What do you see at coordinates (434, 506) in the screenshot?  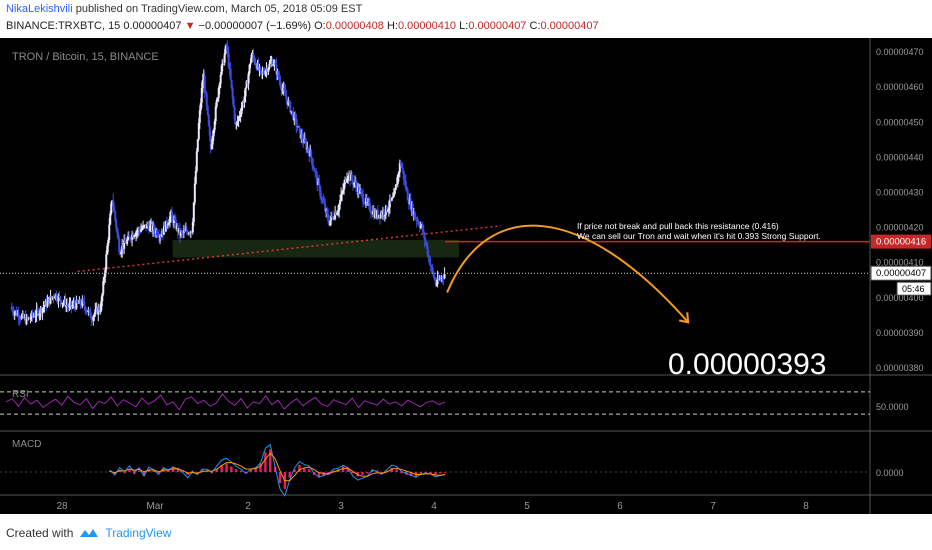 I see `x-tick-label: 4` at bounding box center [434, 506].